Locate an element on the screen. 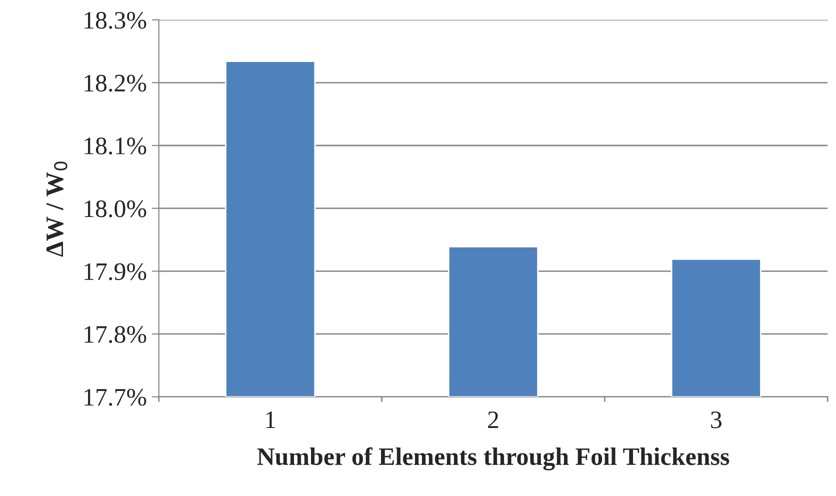 The image size is (836, 496). y-tick-label: 18.0% is located at coordinates (115, 209).